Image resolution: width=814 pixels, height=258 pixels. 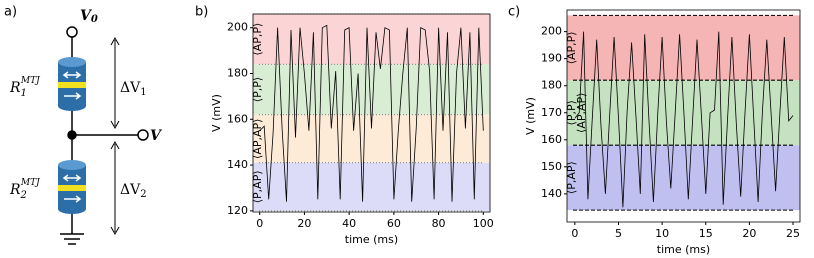 What do you see at coordinates (514, 12) in the screenshot?
I see `panel-label: c)` at bounding box center [514, 12].